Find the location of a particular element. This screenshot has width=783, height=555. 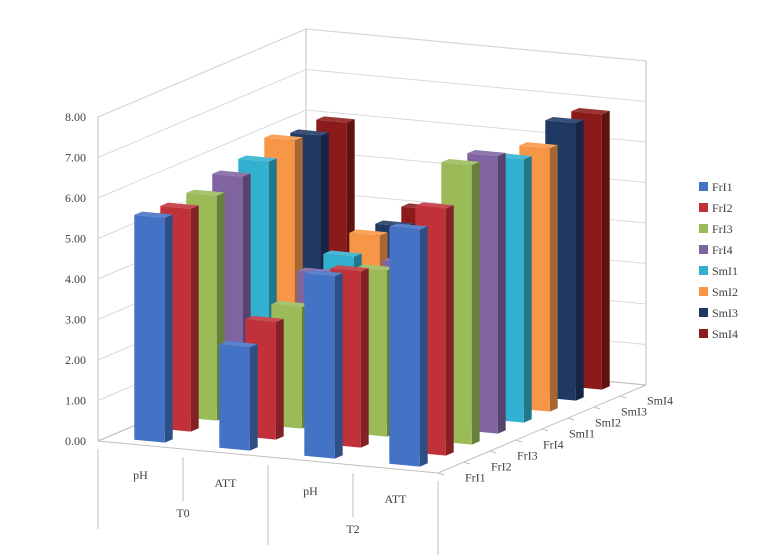

y-tick-label: 7.00 is located at coordinates (75, 158).